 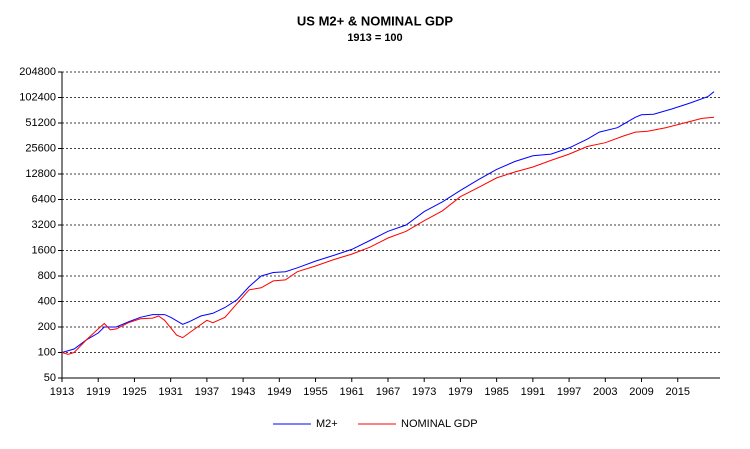 I want to click on x-tick-label: 2003, so click(x=605, y=392).